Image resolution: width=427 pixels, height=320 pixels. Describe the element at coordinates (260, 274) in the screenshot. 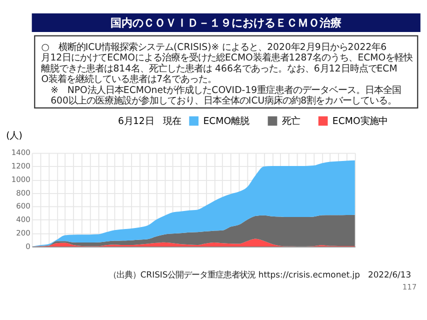

I see `text: （出典）CRISIS公開データ重症患者状況 https://crisis.ecmonet.jp 2022/6/13` at that location.